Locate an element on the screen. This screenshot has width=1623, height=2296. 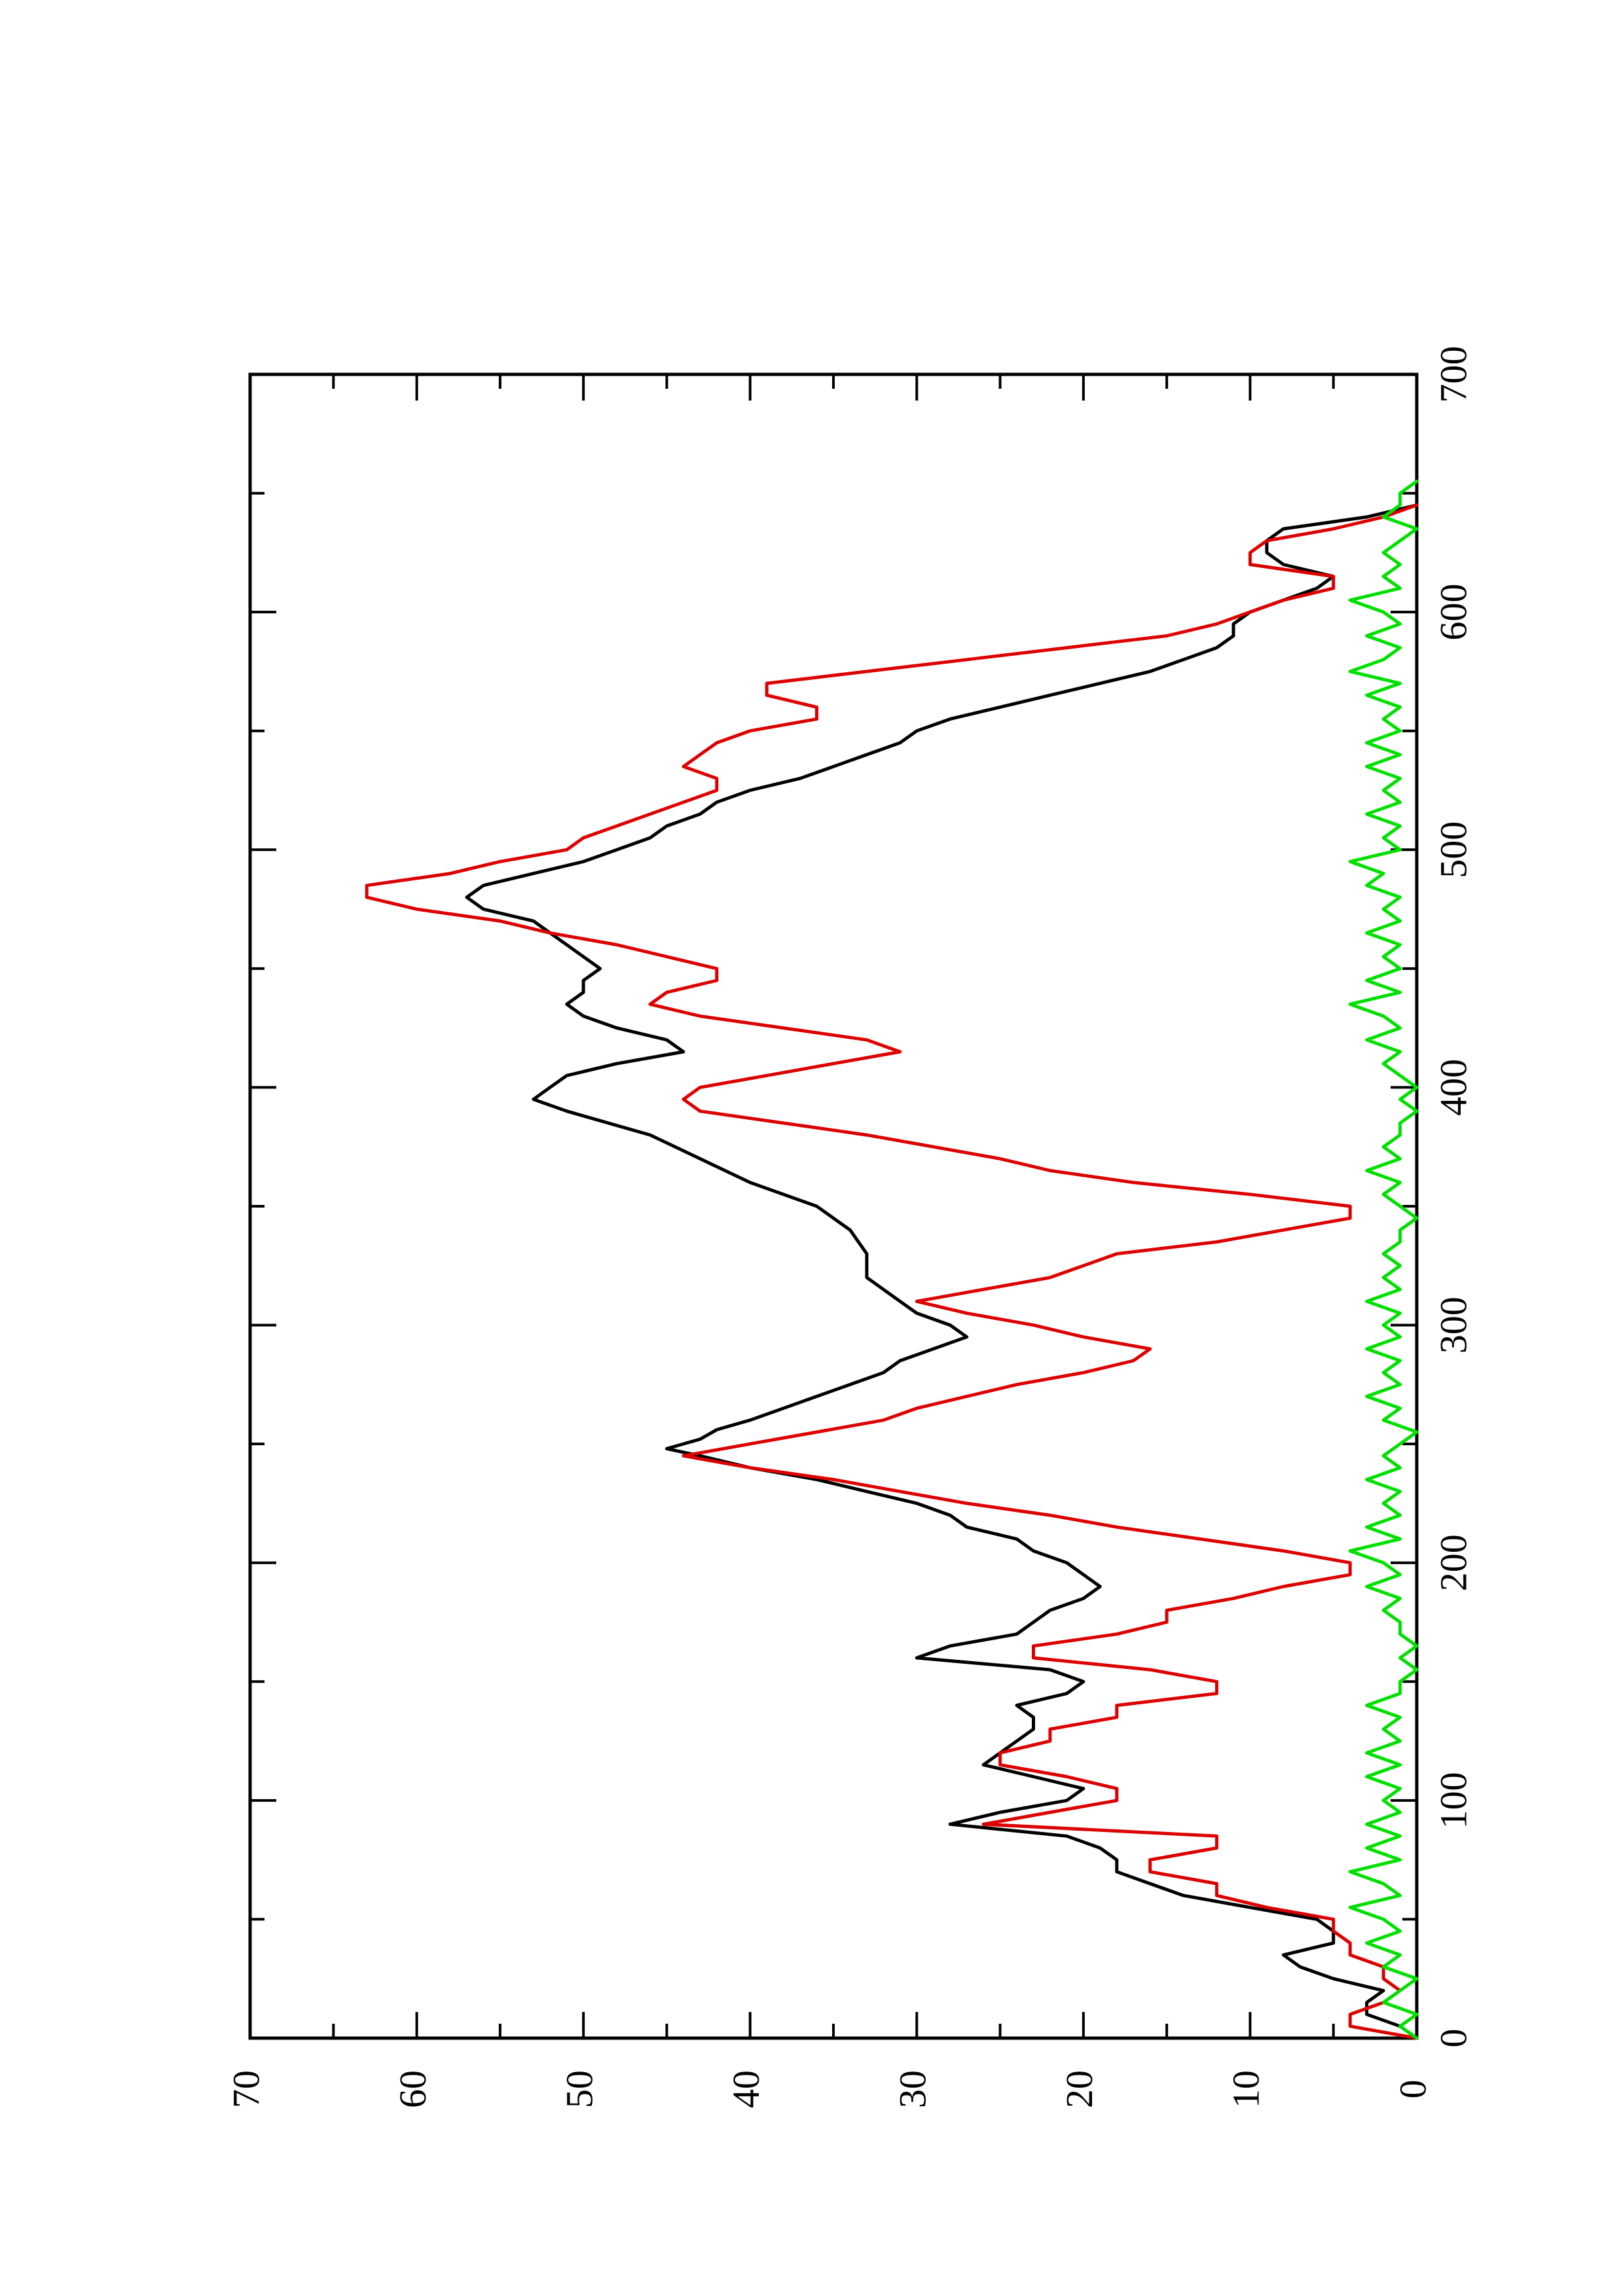
x-tick-label: 500 is located at coordinates (1453, 849).